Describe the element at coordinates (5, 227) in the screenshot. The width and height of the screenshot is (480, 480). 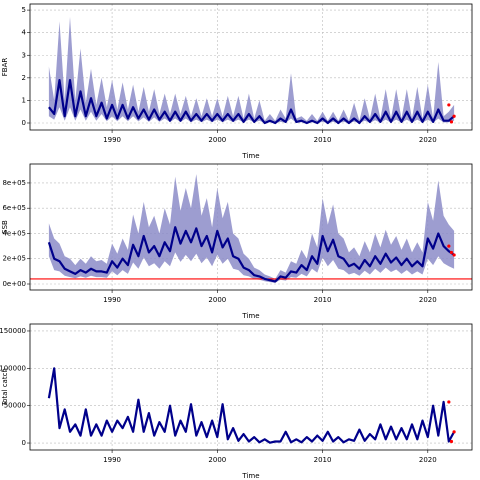
I see `y-axis-label: SSB` at that location.